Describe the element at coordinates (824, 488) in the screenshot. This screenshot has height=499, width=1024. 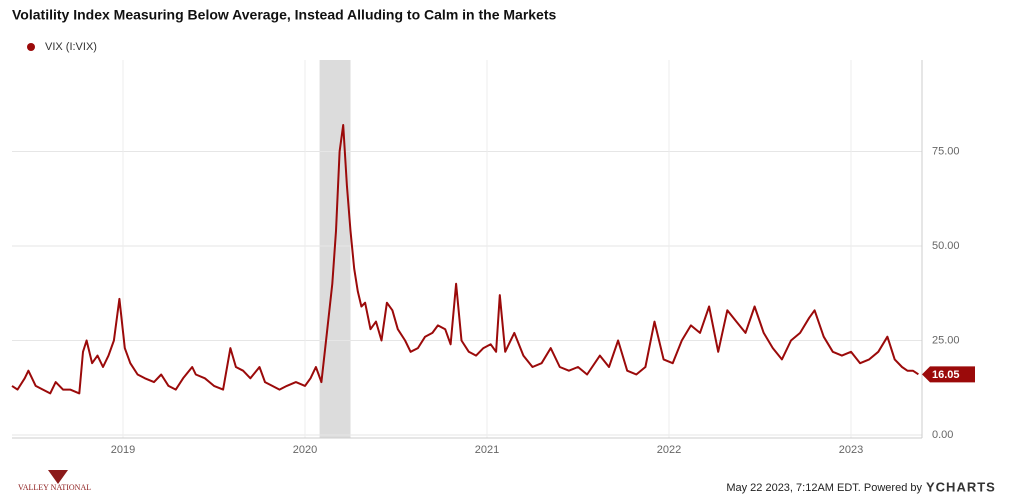
I see `footer-text: May 22 2023, 7:12AM EDT. Powered by` at that location.